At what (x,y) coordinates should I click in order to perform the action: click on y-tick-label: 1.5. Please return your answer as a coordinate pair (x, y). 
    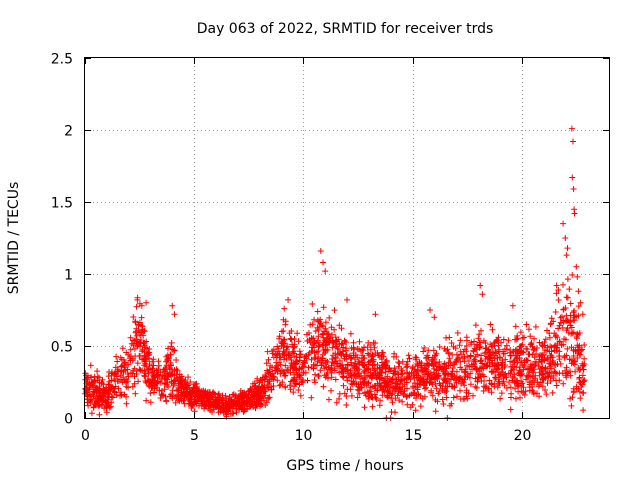
    Looking at the image, I should click on (62, 204).